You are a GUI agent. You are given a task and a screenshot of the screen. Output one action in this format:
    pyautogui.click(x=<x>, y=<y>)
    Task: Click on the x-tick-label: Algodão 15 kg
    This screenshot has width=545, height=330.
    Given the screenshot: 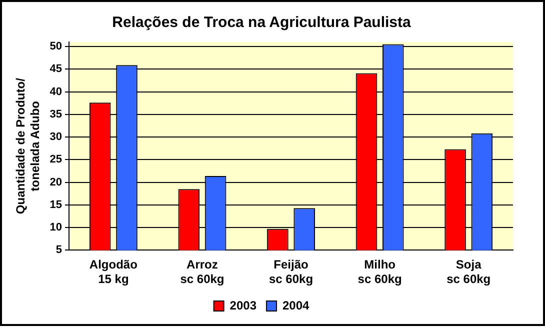 What is the action you would take?
    pyautogui.click(x=113, y=272)
    